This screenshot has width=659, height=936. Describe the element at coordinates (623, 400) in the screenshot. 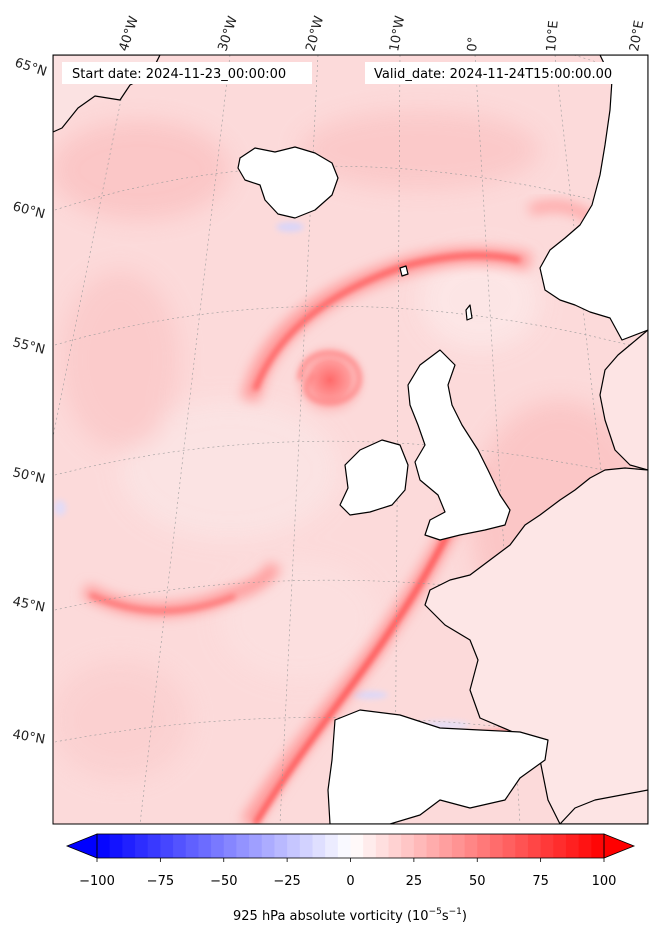

I see `sweden-coast` at that location.